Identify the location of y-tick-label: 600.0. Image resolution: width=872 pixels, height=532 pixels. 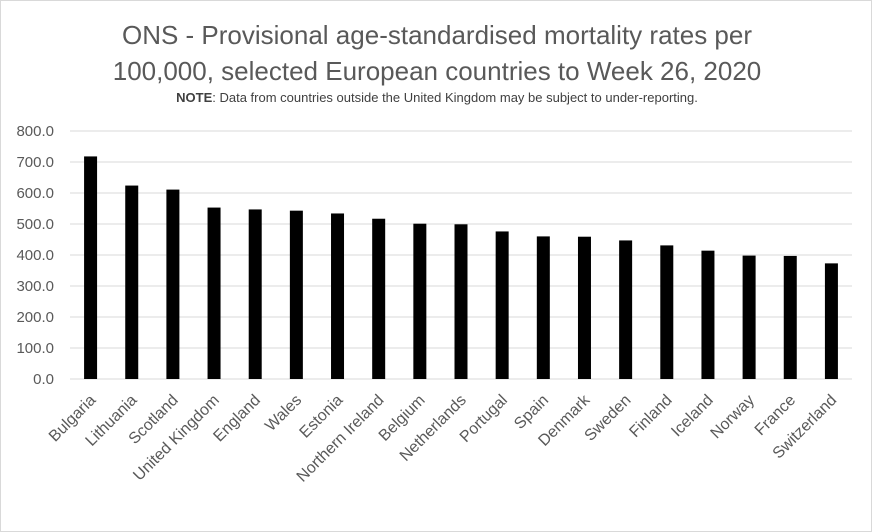
(35, 193).